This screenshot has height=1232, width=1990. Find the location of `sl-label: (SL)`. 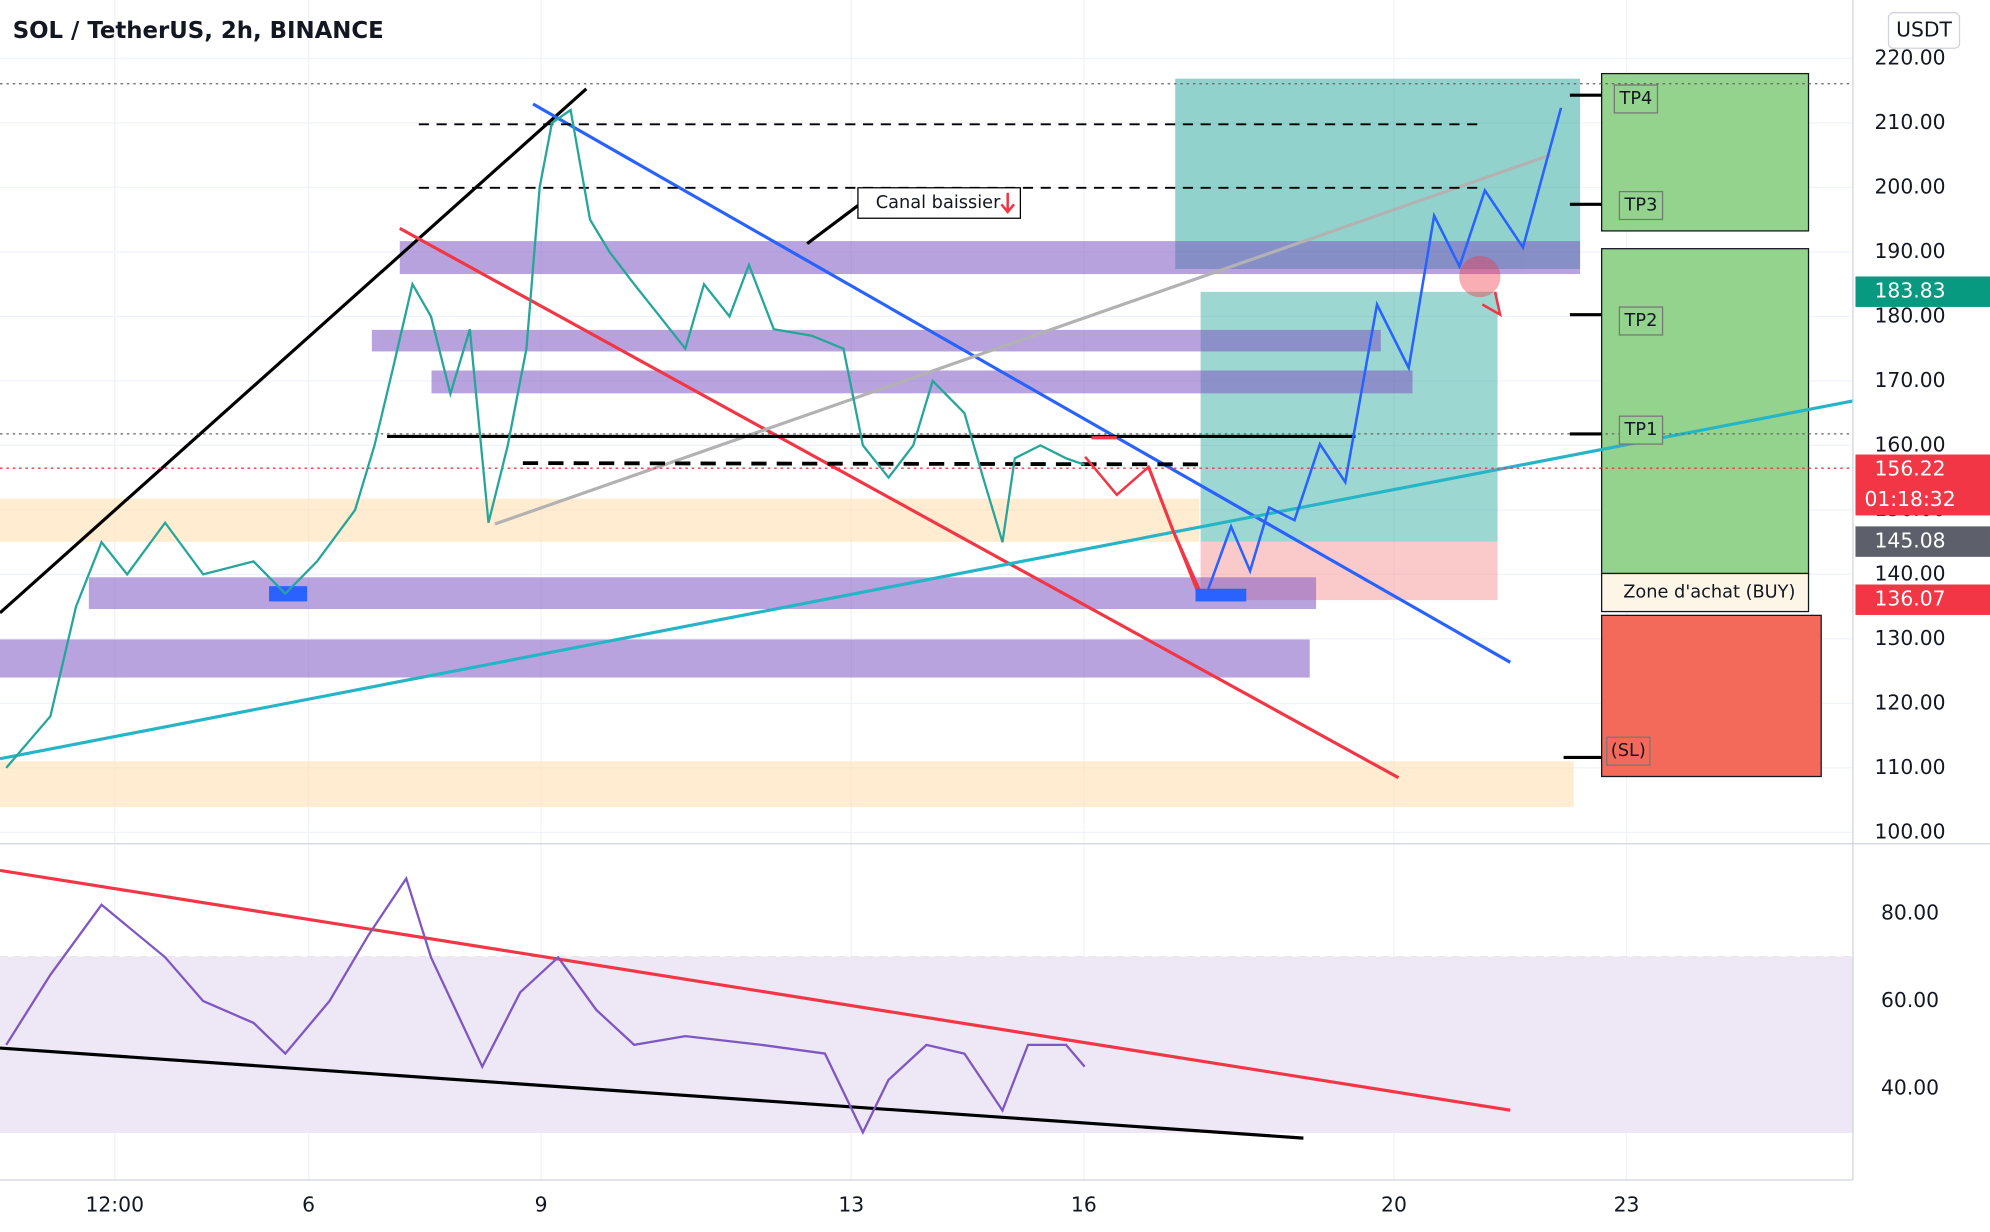

sl-label: (SL) is located at coordinates (1628, 751).